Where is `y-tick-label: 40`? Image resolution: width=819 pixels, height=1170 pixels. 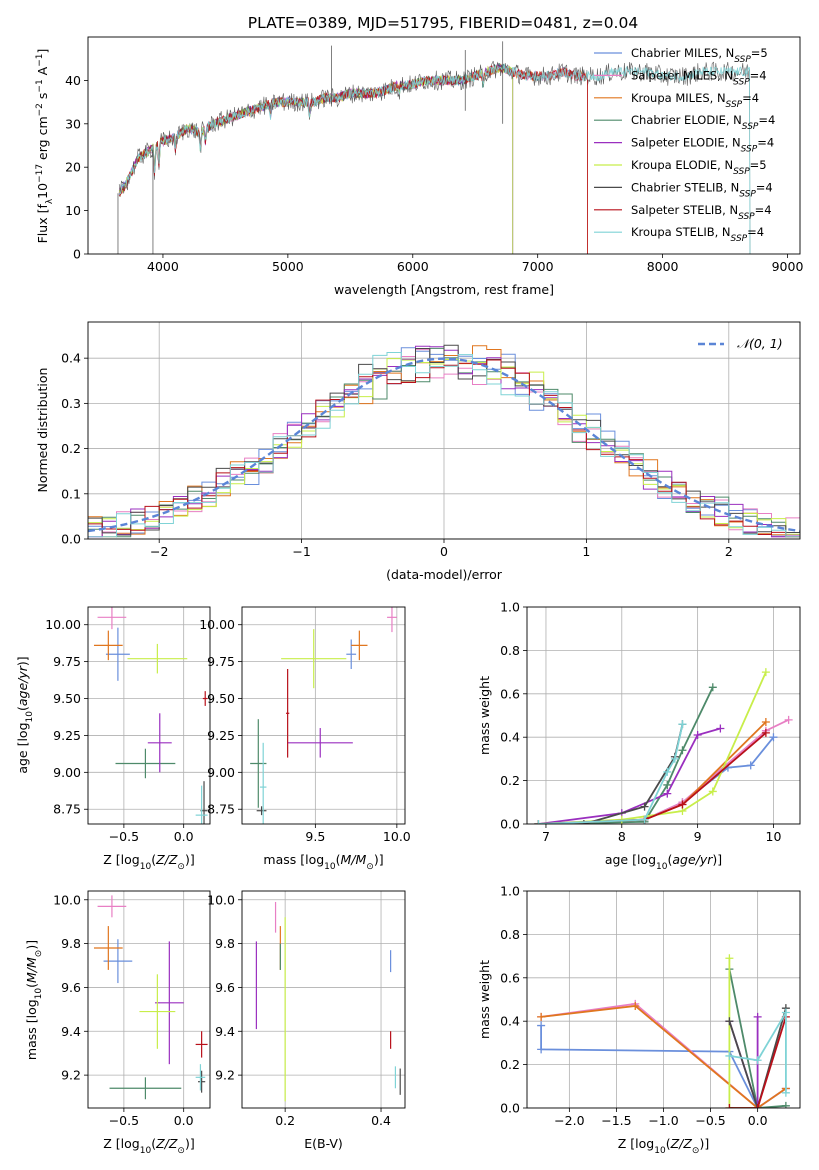 y-tick-label: 40 is located at coordinates (73, 80).